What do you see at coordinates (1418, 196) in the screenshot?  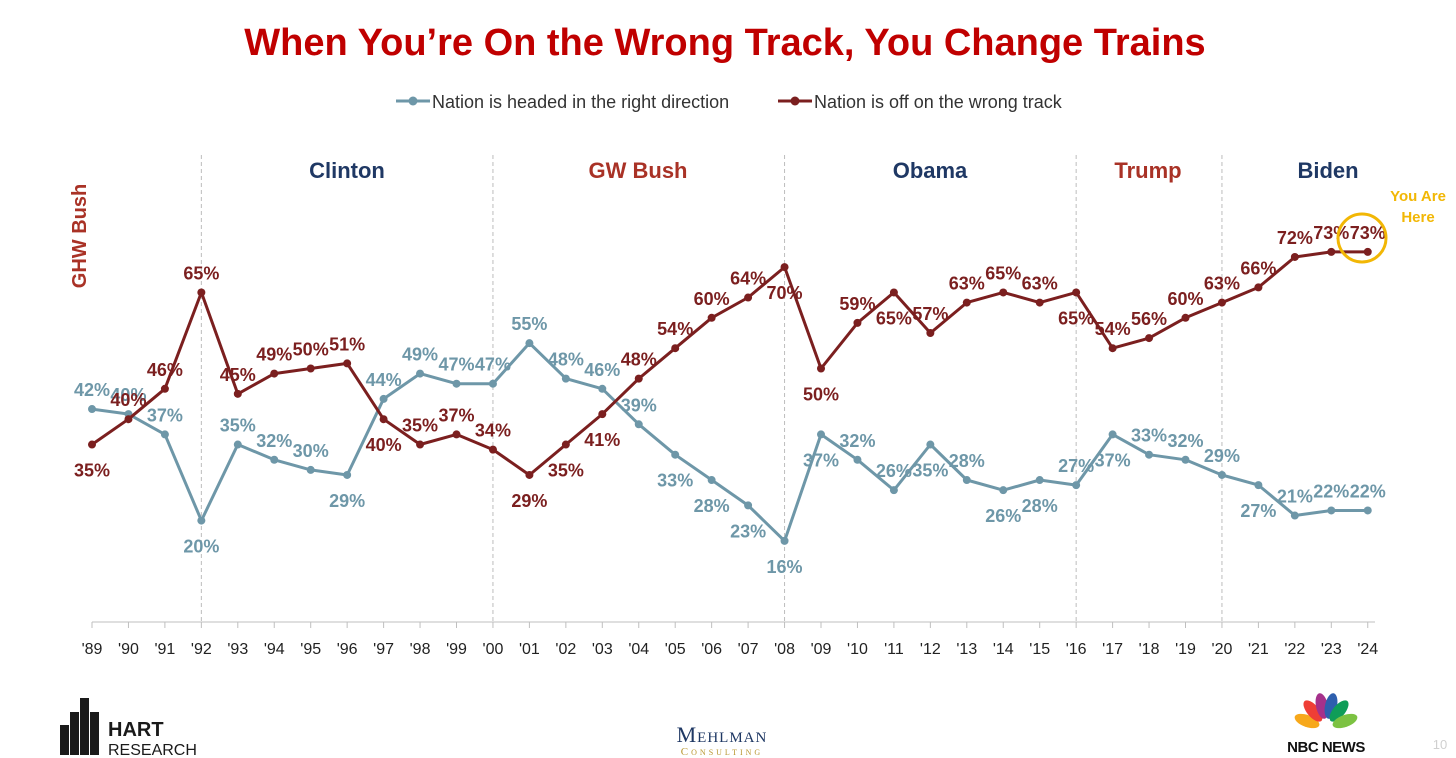 I see `annotation-line1: You Are` at bounding box center [1418, 196].